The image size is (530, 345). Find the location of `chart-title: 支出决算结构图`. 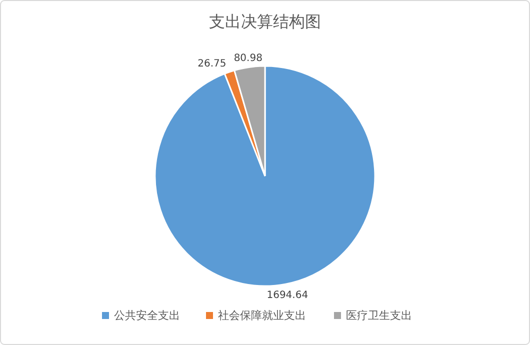

chart-title: 支出决算结构图 is located at coordinates (265, 21).